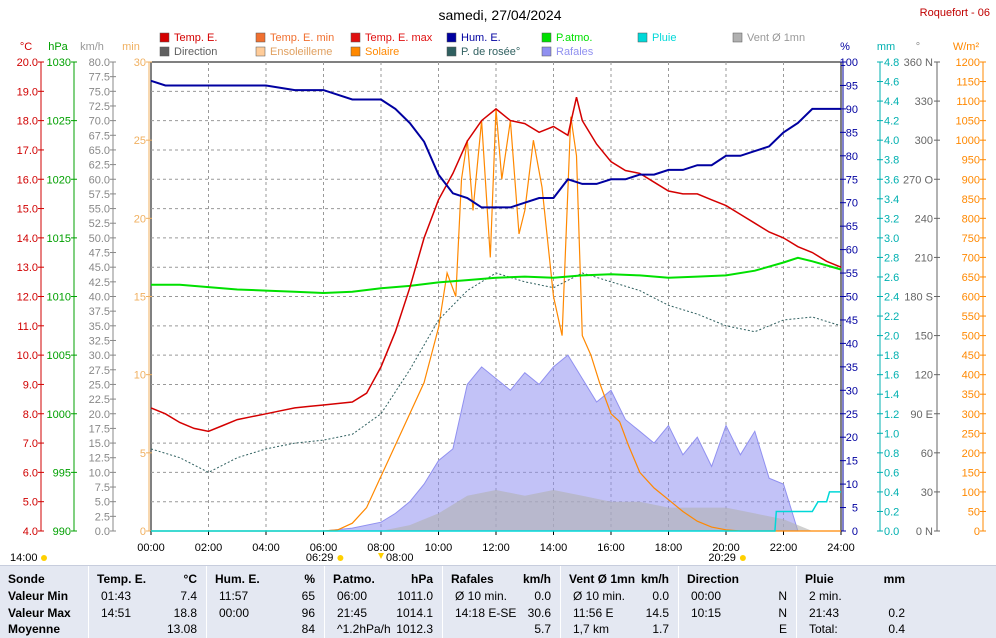 The height and width of the screenshot is (638, 996). I want to click on axis-tick-label: 6.0, so click(30, 473).